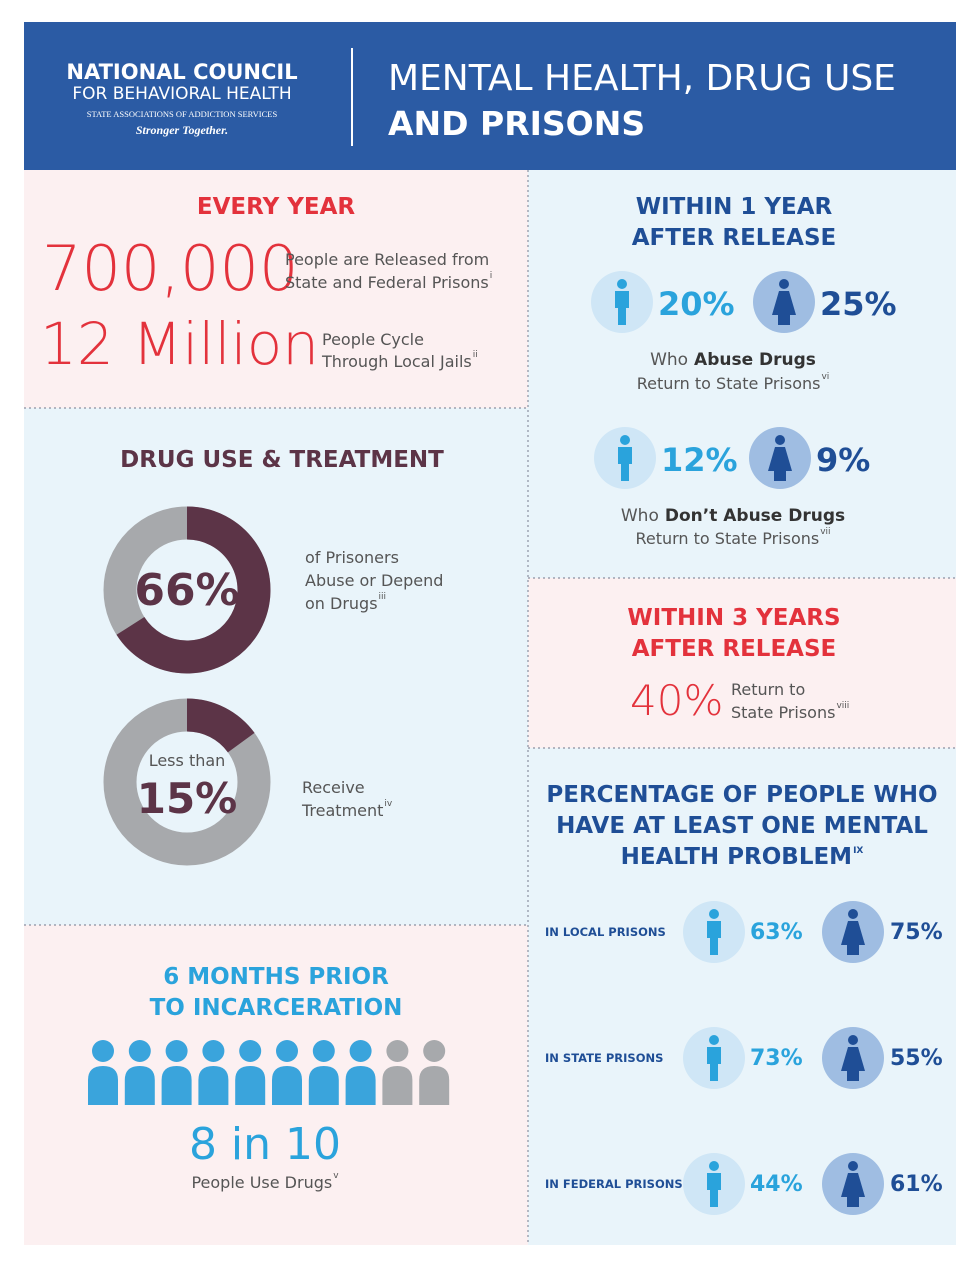  What do you see at coordinates (825, 377) in the screenshot?
I see `footnote-mark: vi` at bounding box center [825, 377].